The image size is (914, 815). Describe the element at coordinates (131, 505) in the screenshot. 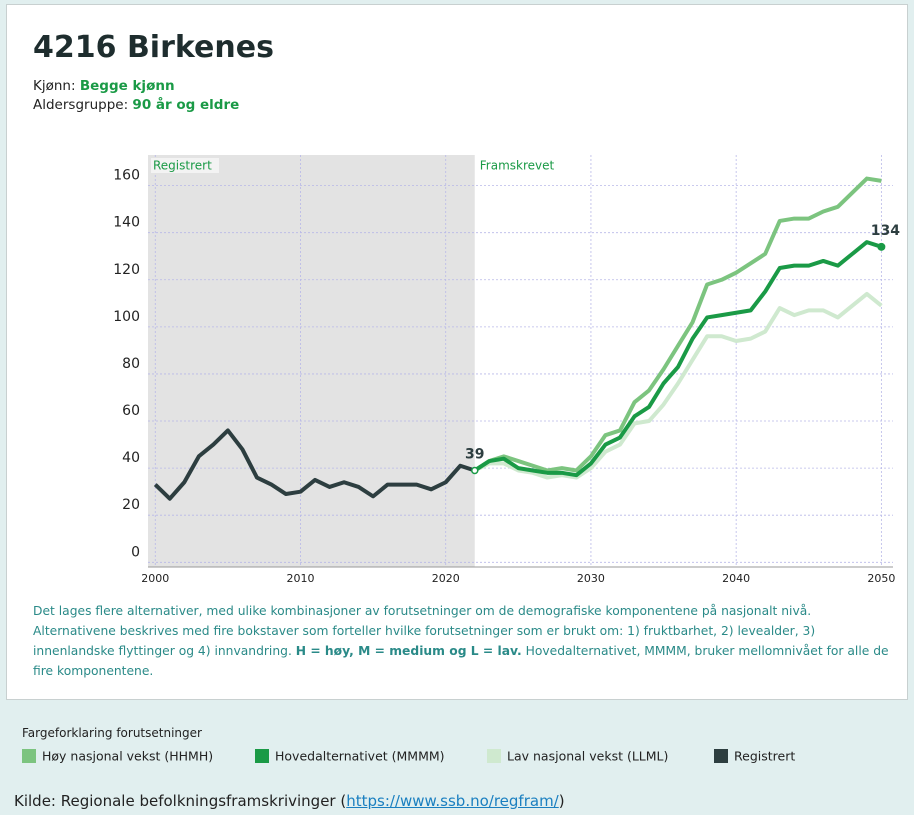

I see `y-tick-label: 20` at that location.